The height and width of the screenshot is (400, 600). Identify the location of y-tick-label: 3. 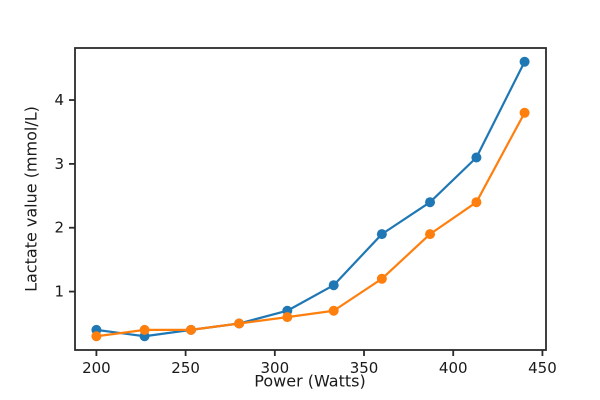
(59, 164).